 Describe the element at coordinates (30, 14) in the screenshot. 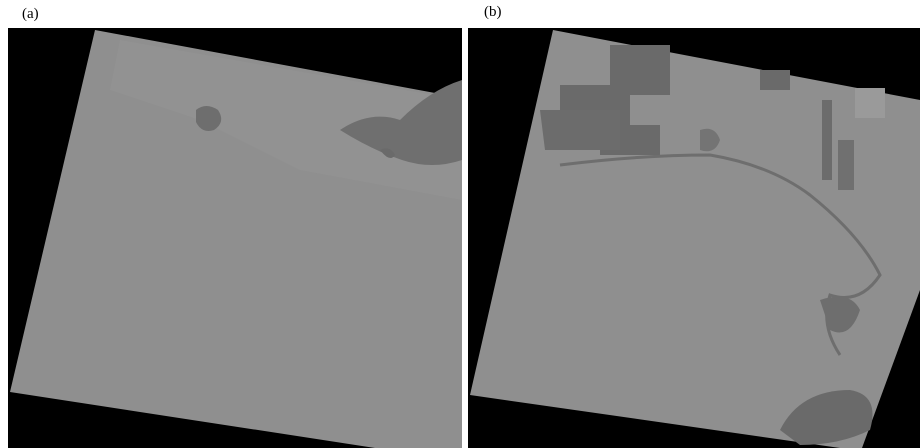

I see `panel-label: (a)` at that location.